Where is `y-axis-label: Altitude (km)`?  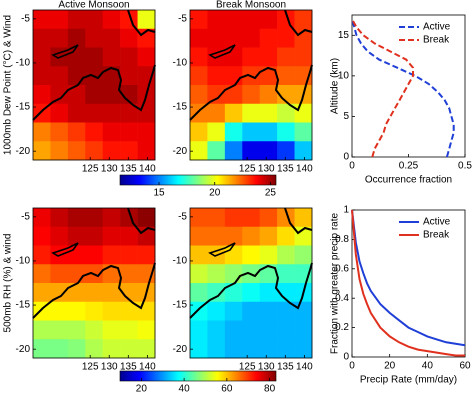
y-axis-label: Altitude (km) is located at coordinates (335, 86).